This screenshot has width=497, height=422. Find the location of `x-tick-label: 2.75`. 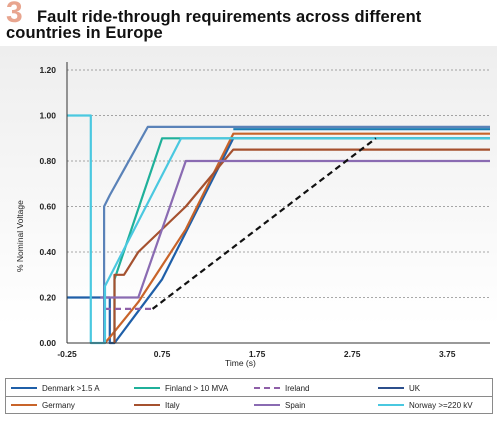

x-tick-label: 2.75 is located at coordinates (352, 354).